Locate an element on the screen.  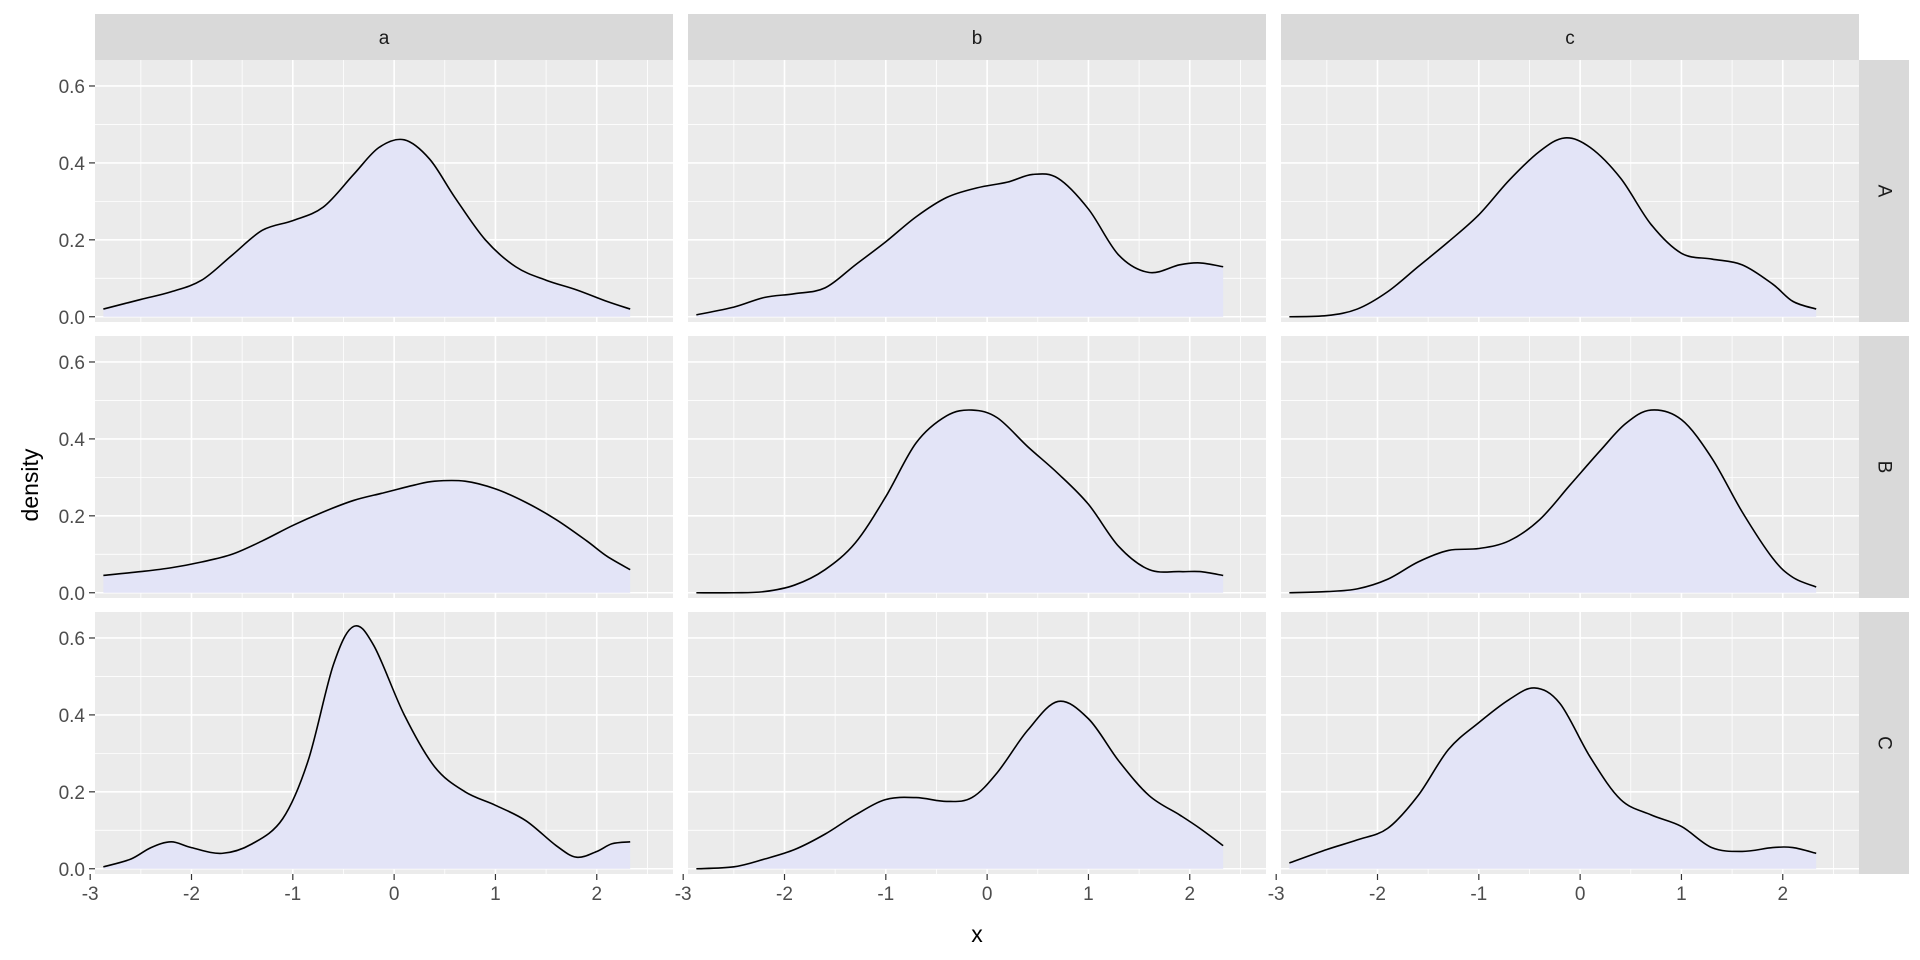
density-area-B-c is located at coordinates (1553, 501).